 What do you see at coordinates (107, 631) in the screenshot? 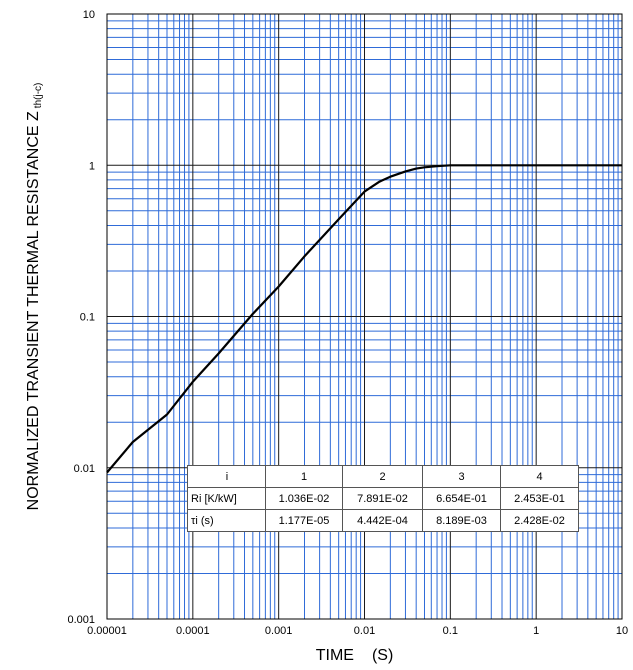
I see `x-tick-label: 0.00001` at bounding box center [107, 631].